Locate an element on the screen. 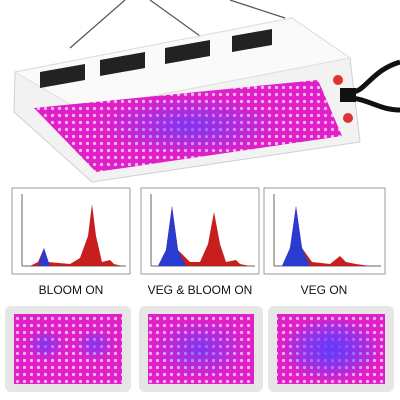 The image size is (400, 400). hanging-wires is located at coordinates (177, 24).